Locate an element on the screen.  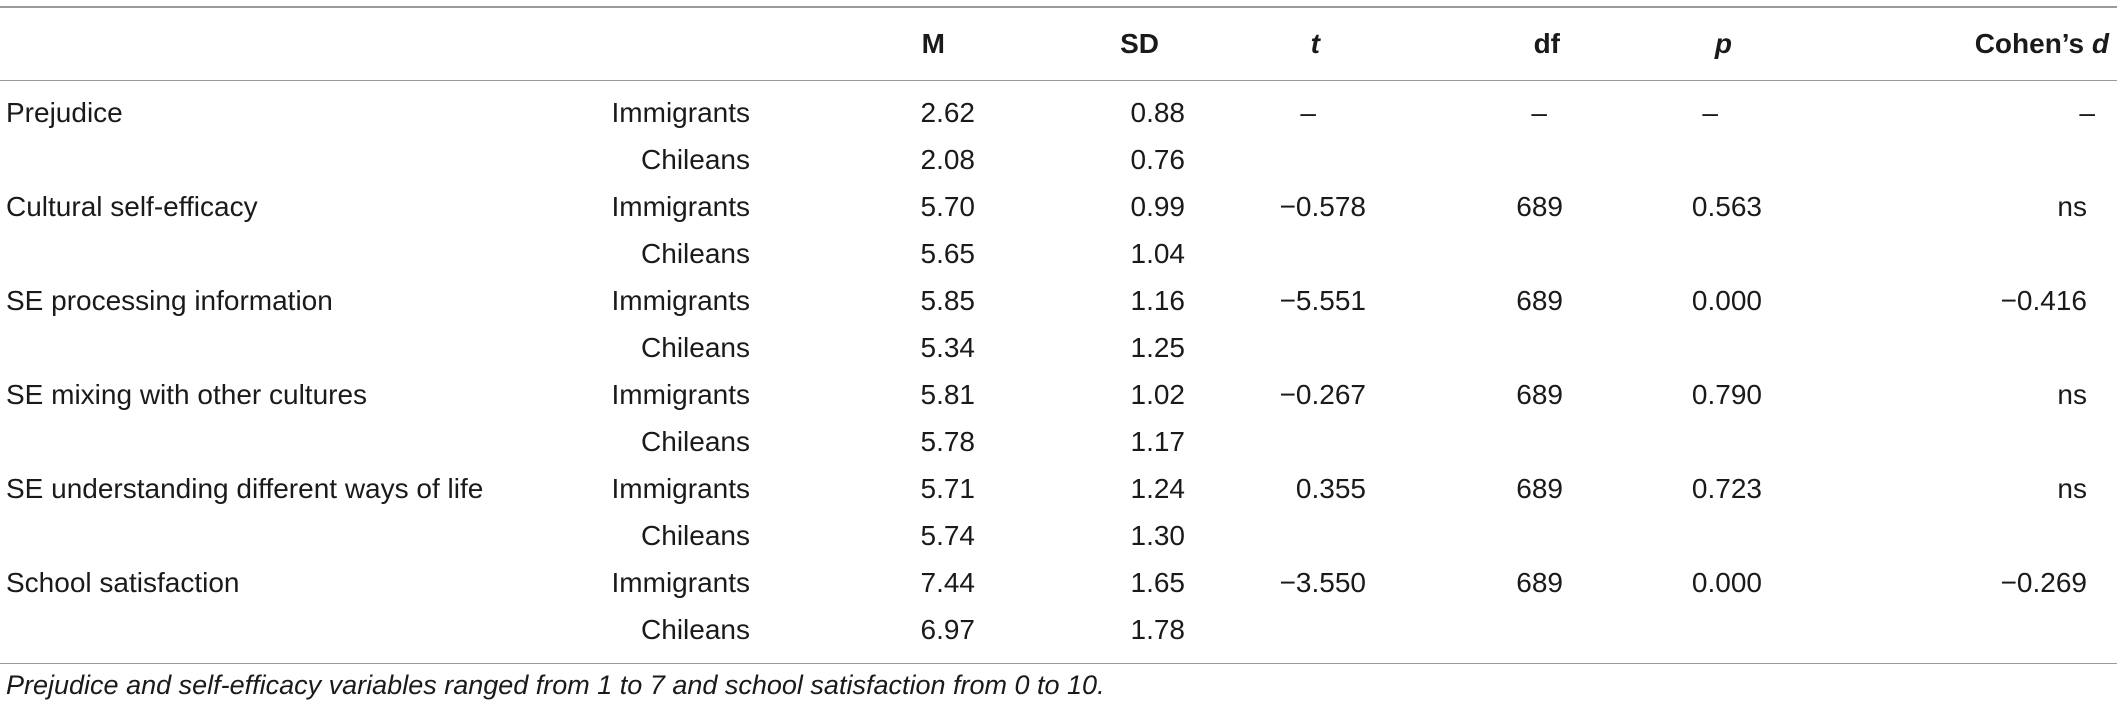
cell-sd: 0.99 is located at coordinates (1158, 206).